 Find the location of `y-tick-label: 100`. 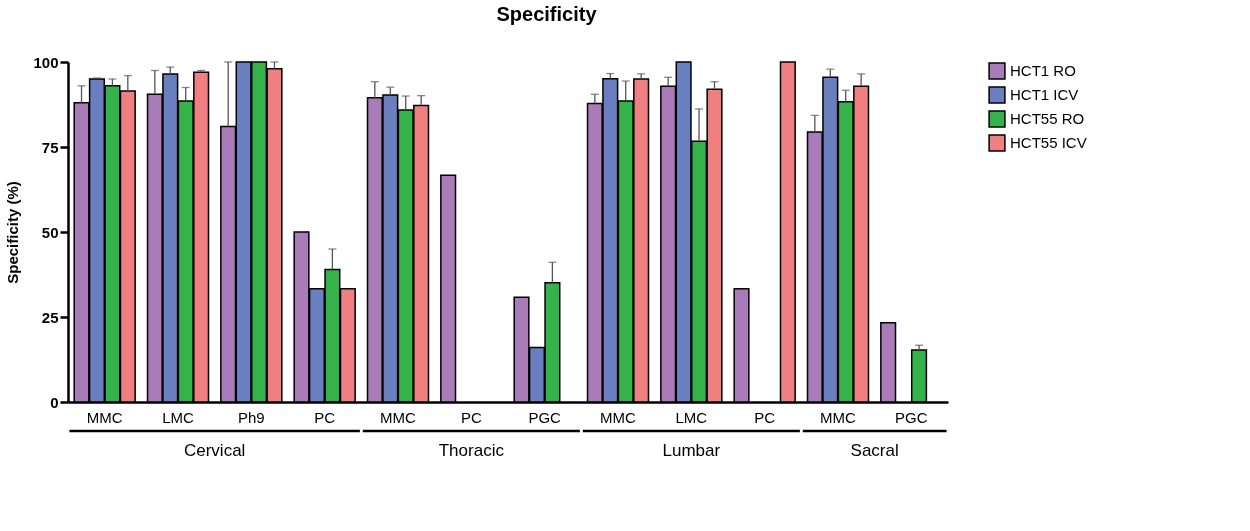

y-tick-label: 100 is located at coordinates (46, 62).